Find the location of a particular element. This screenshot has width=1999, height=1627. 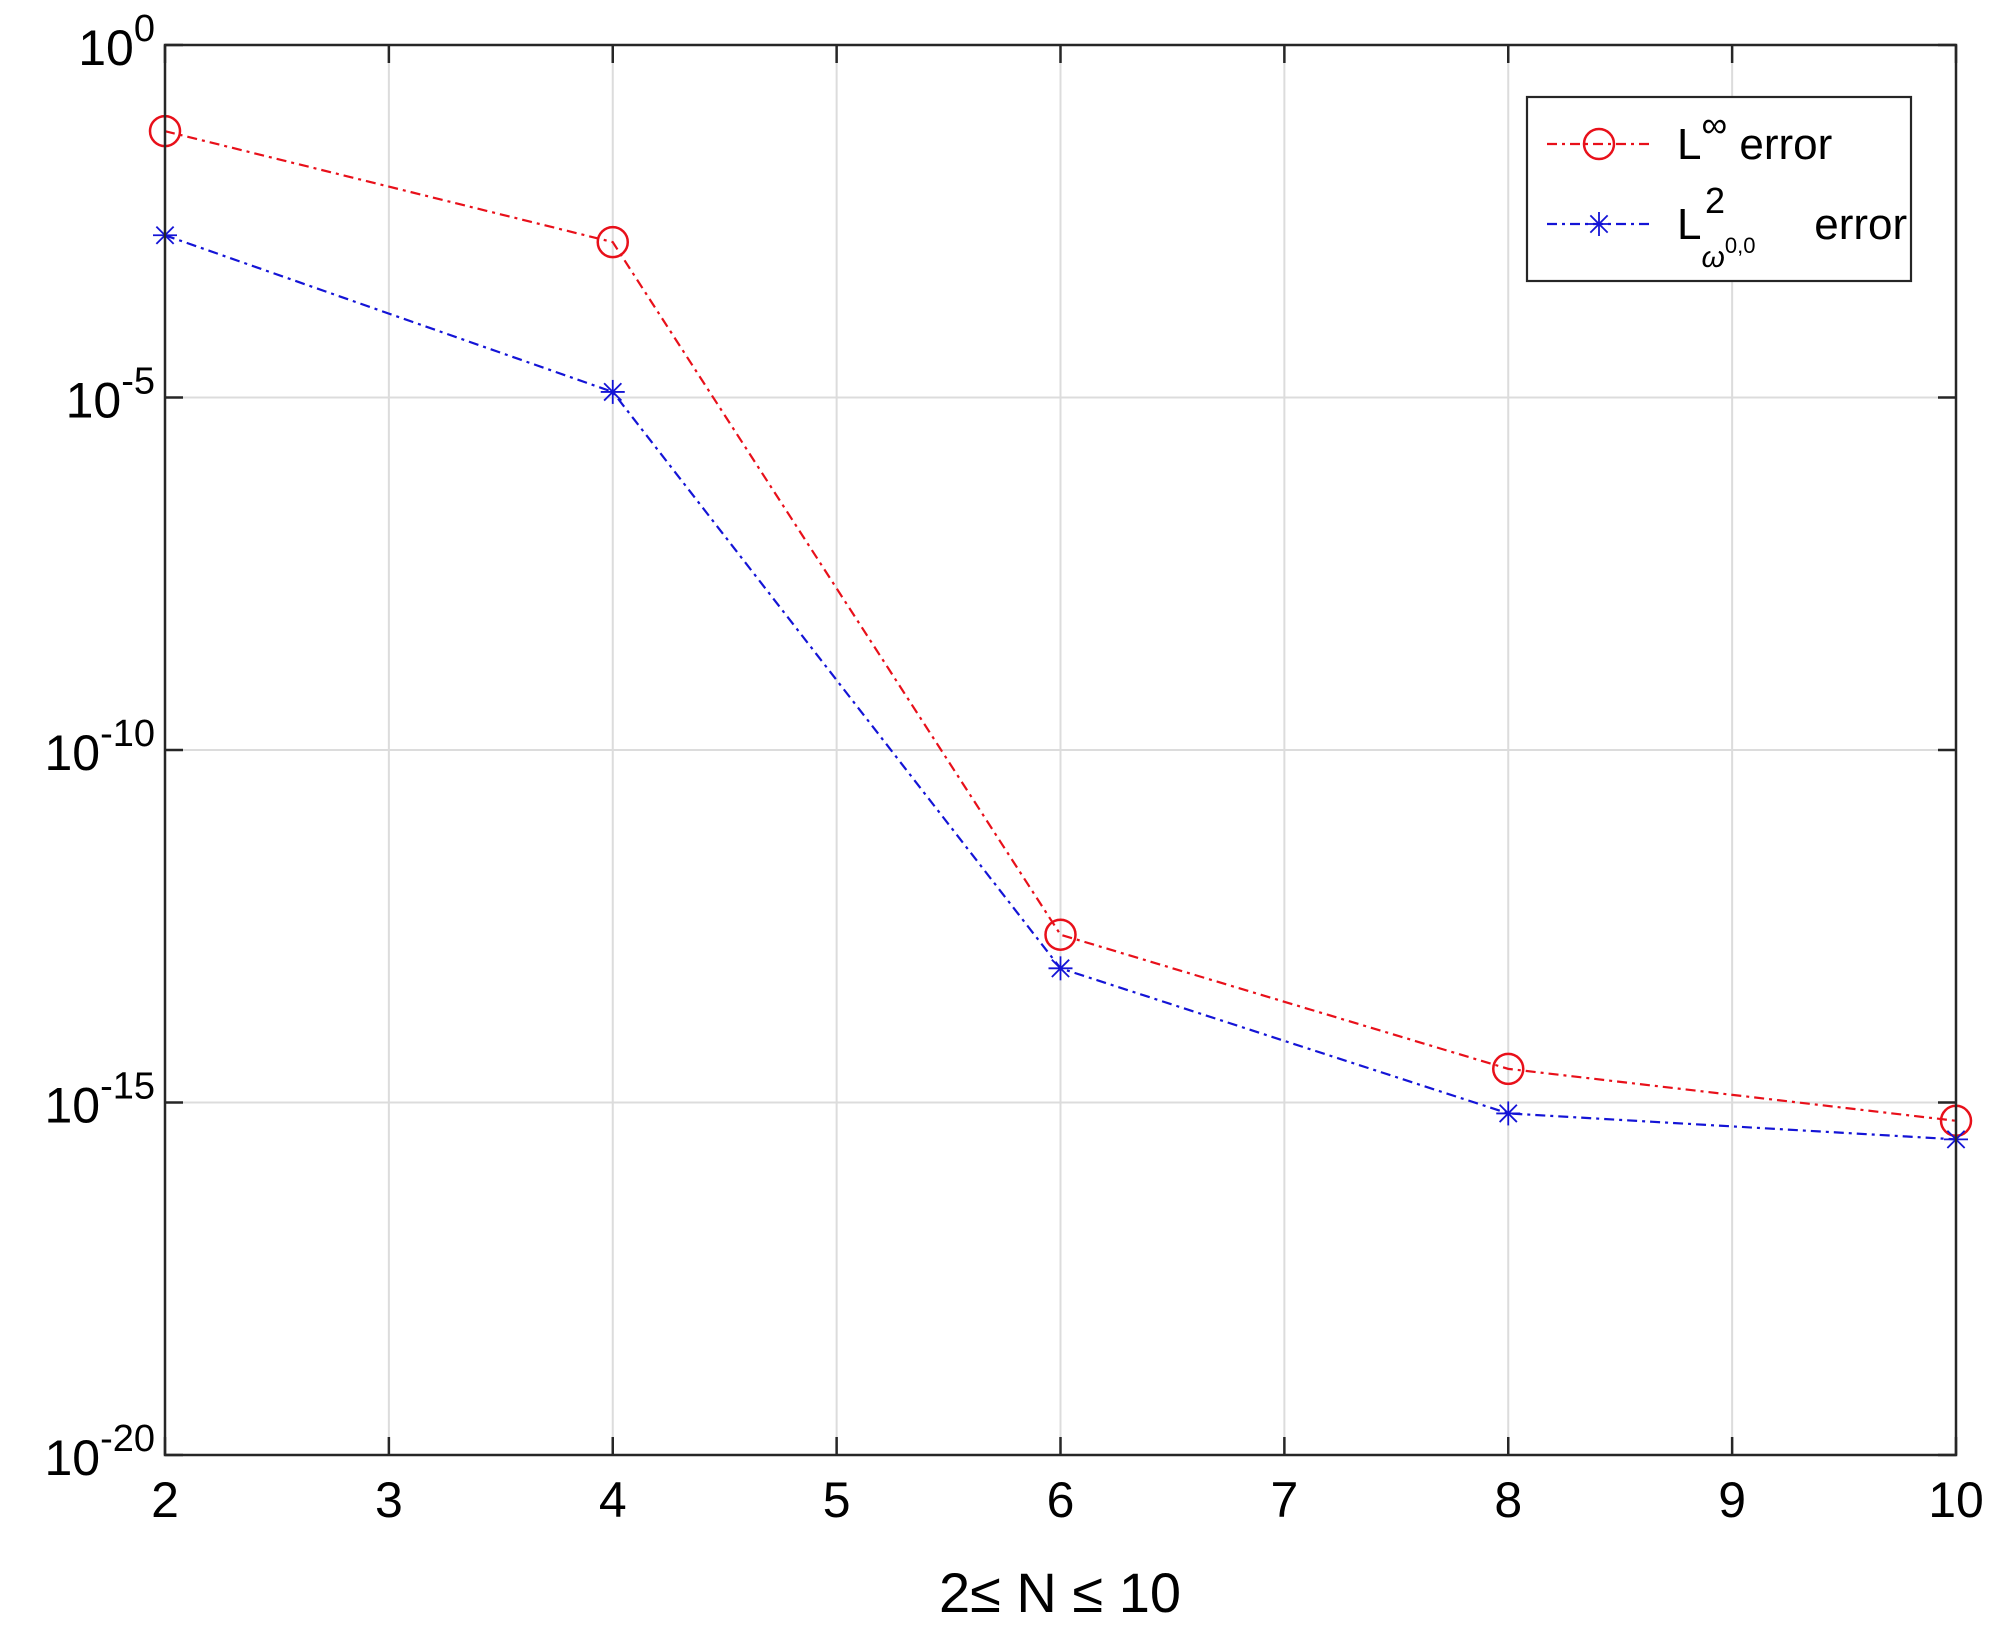

x-tick-label: 5 is located at coordinates (837, 1500).